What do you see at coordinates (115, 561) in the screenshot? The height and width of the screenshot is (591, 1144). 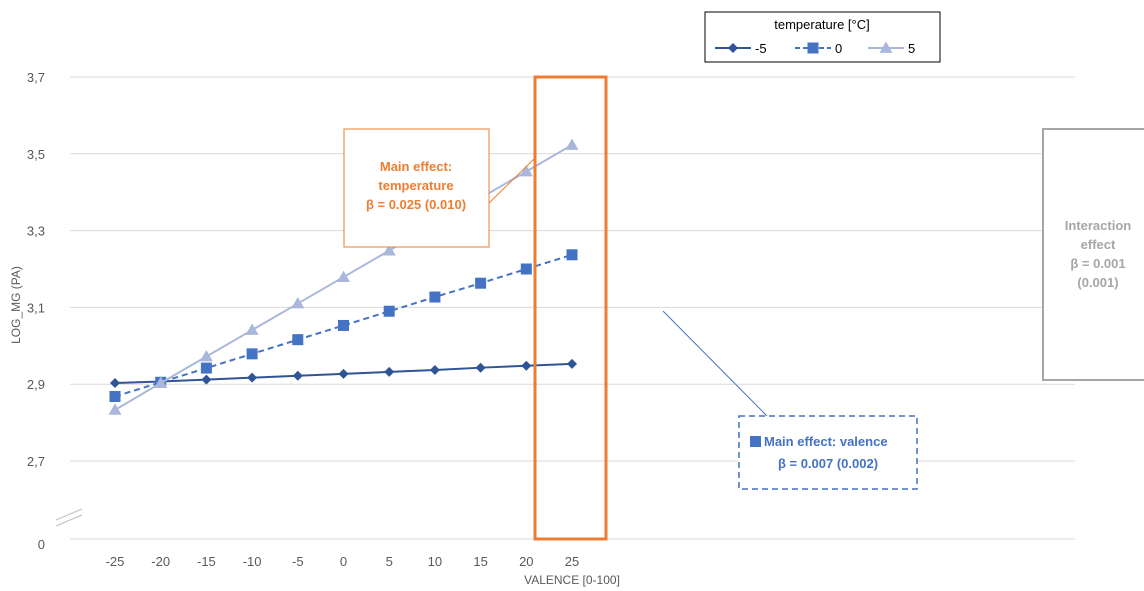 I see `x-tick-label: -25` at bounding box center [115, 561].